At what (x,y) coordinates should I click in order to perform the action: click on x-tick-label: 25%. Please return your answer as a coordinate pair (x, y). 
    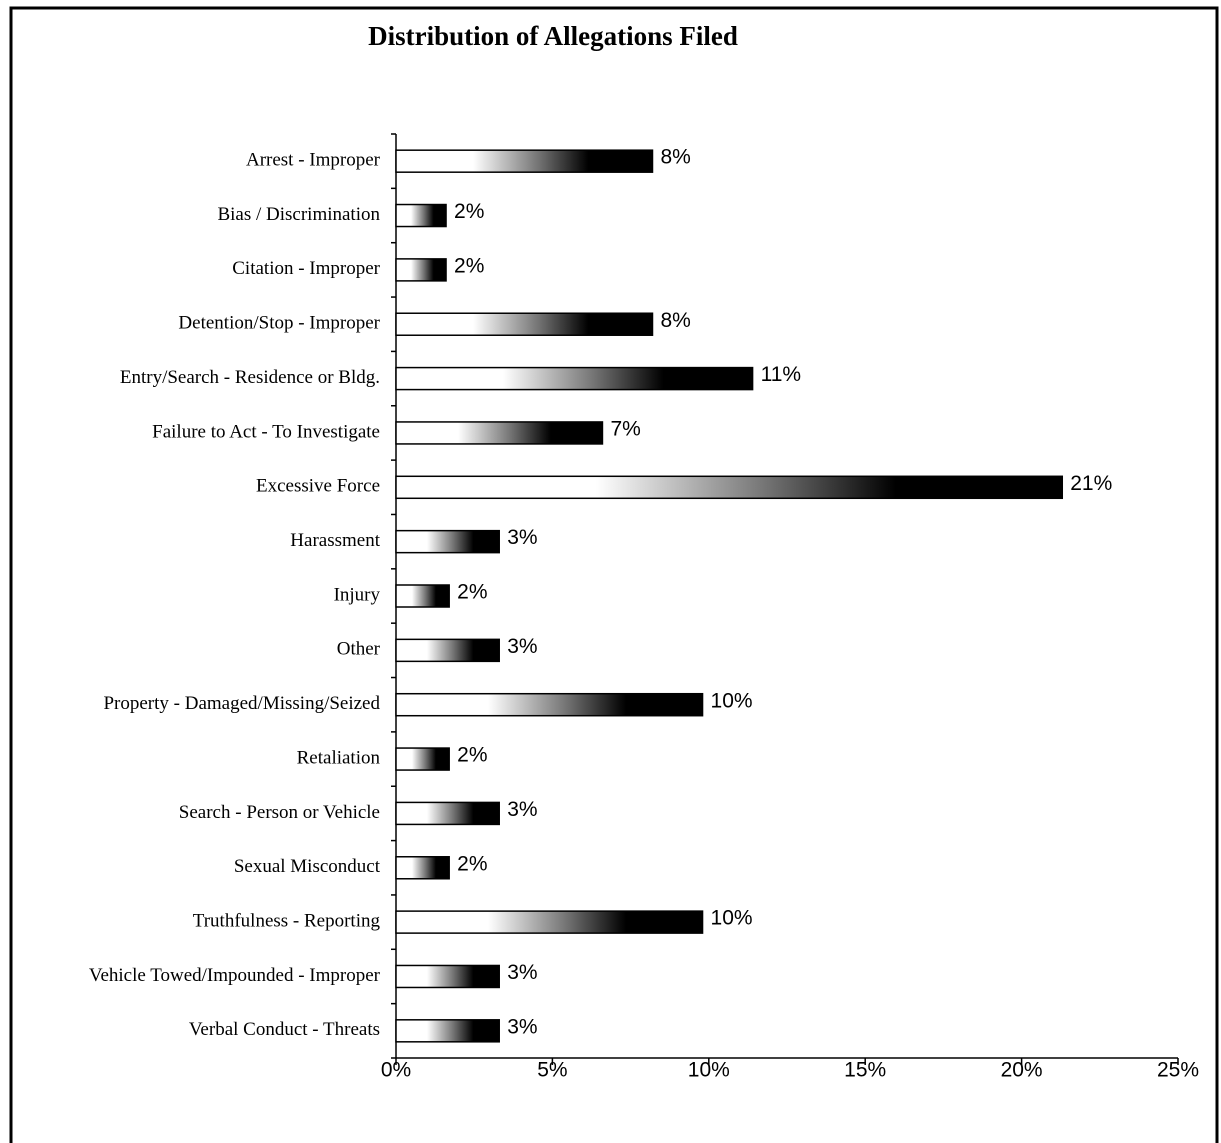
    Looking at the image, I should click on (1178, 1070).